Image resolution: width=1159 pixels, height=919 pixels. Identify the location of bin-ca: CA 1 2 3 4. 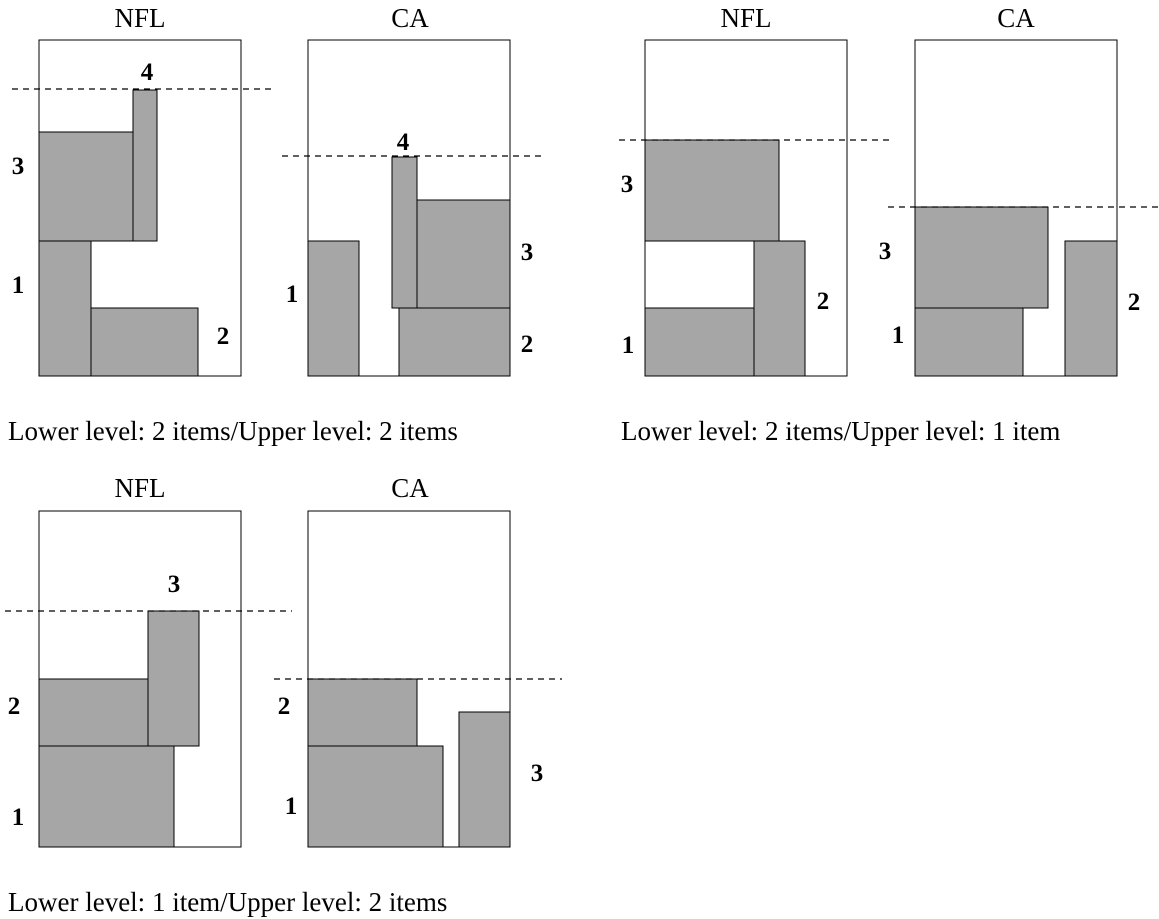
(414, 190).